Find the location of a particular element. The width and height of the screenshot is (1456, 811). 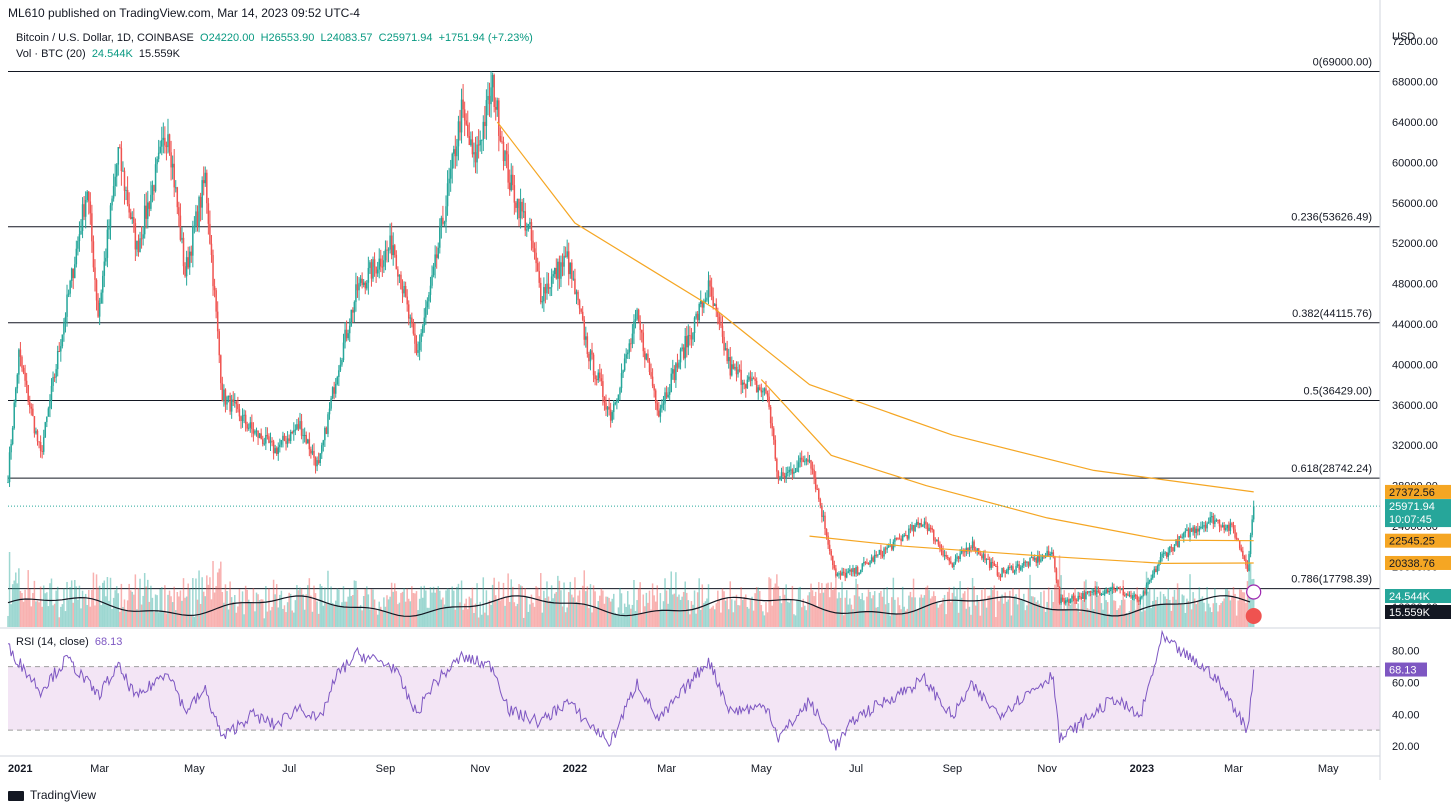

symbol-name: Bitcoin / U.S. Dollar, 1D, COINBASE is located at coordinates (105, 38).